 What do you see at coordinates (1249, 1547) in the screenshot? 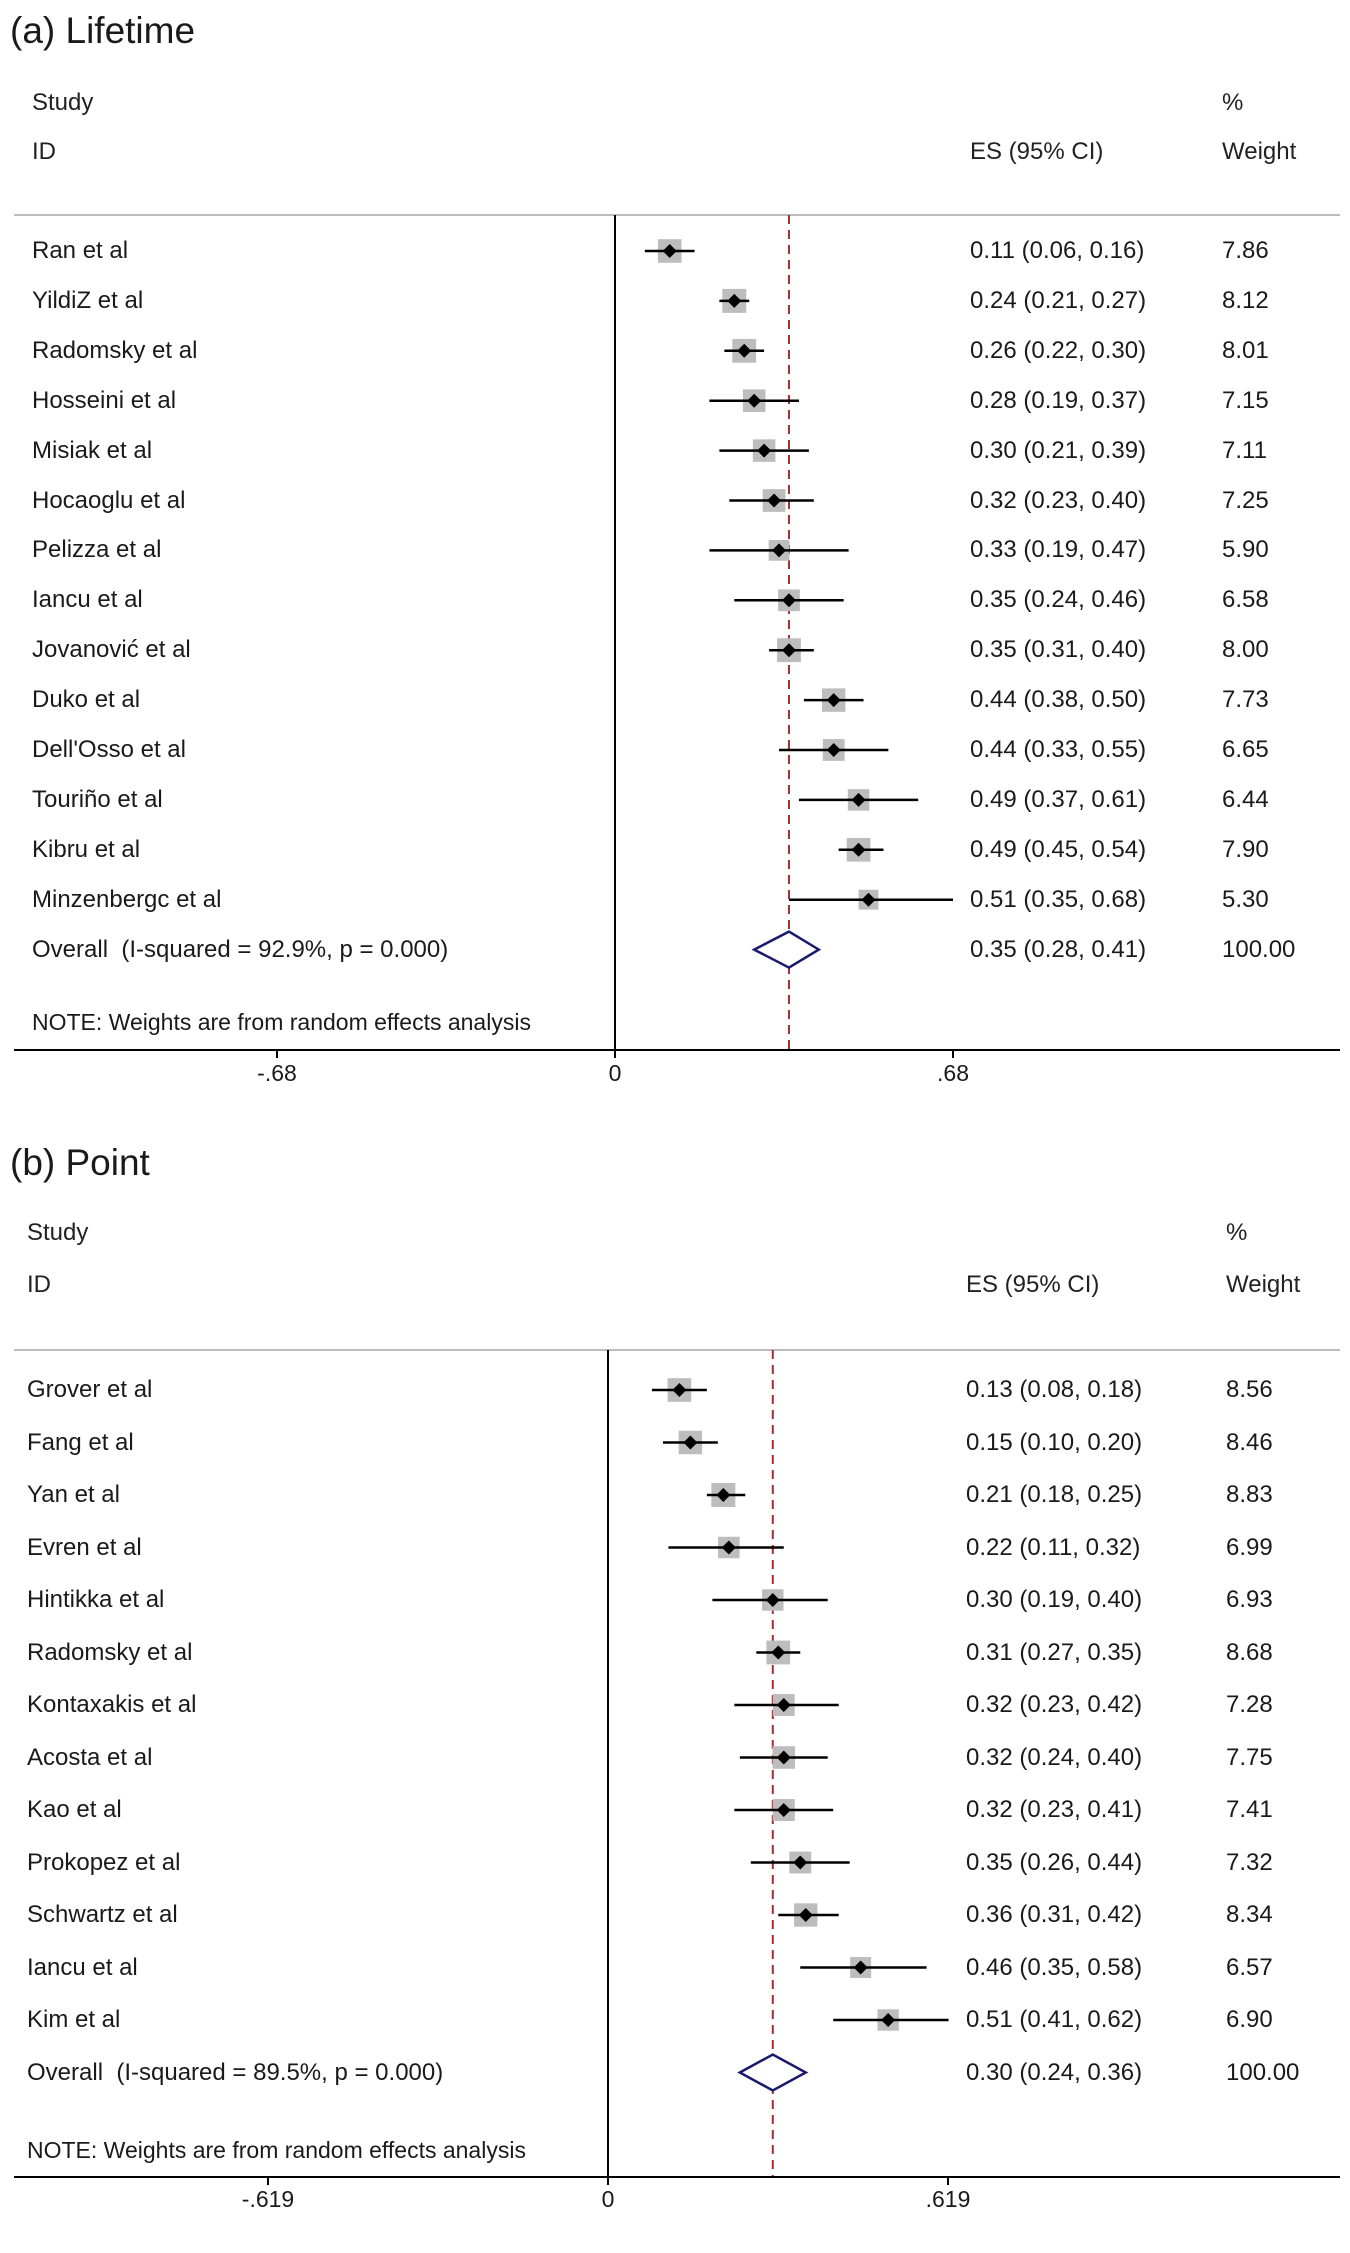
I see `study-weight: 6.99` at bounding box center [1249, 1547].